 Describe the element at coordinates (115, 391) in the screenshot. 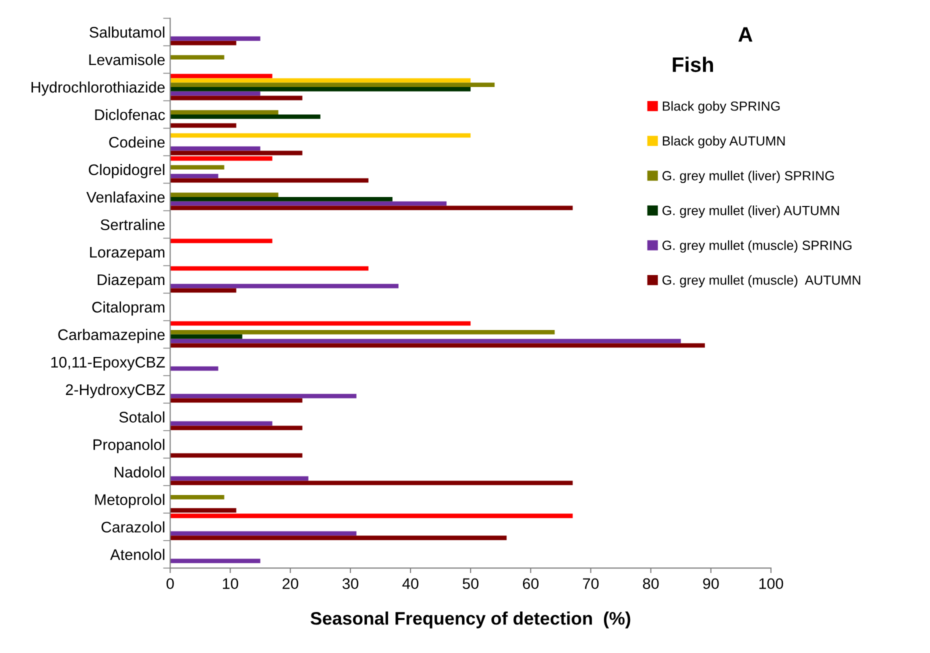

I see `y-tick-label: 2-HydroxyCBZ` at that location.